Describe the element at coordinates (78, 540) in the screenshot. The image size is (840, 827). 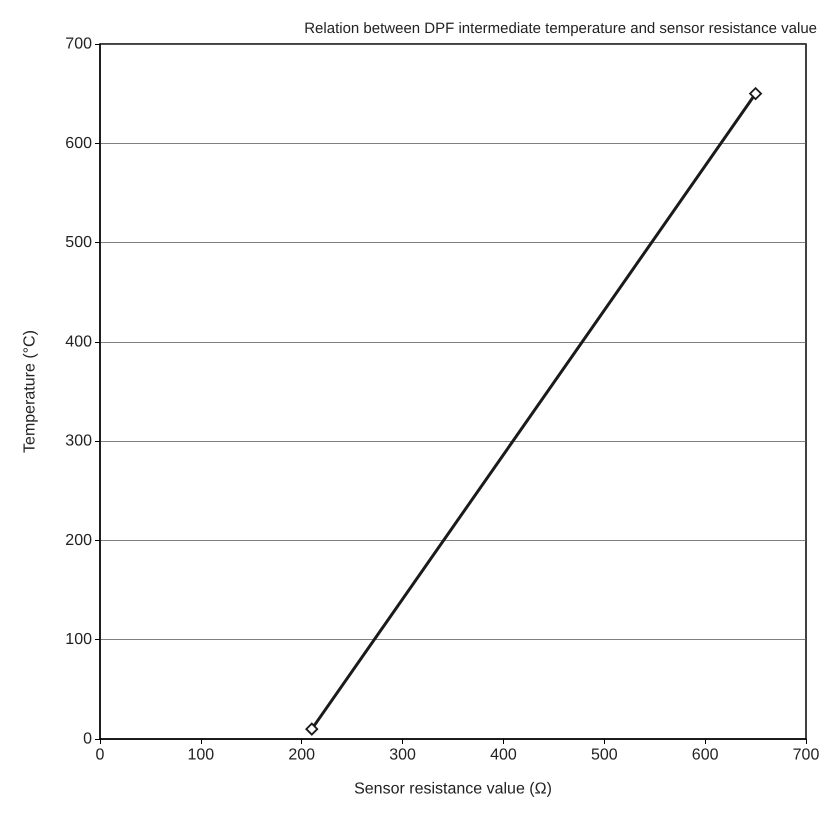
I see `y-tick-label: 200` at that location.